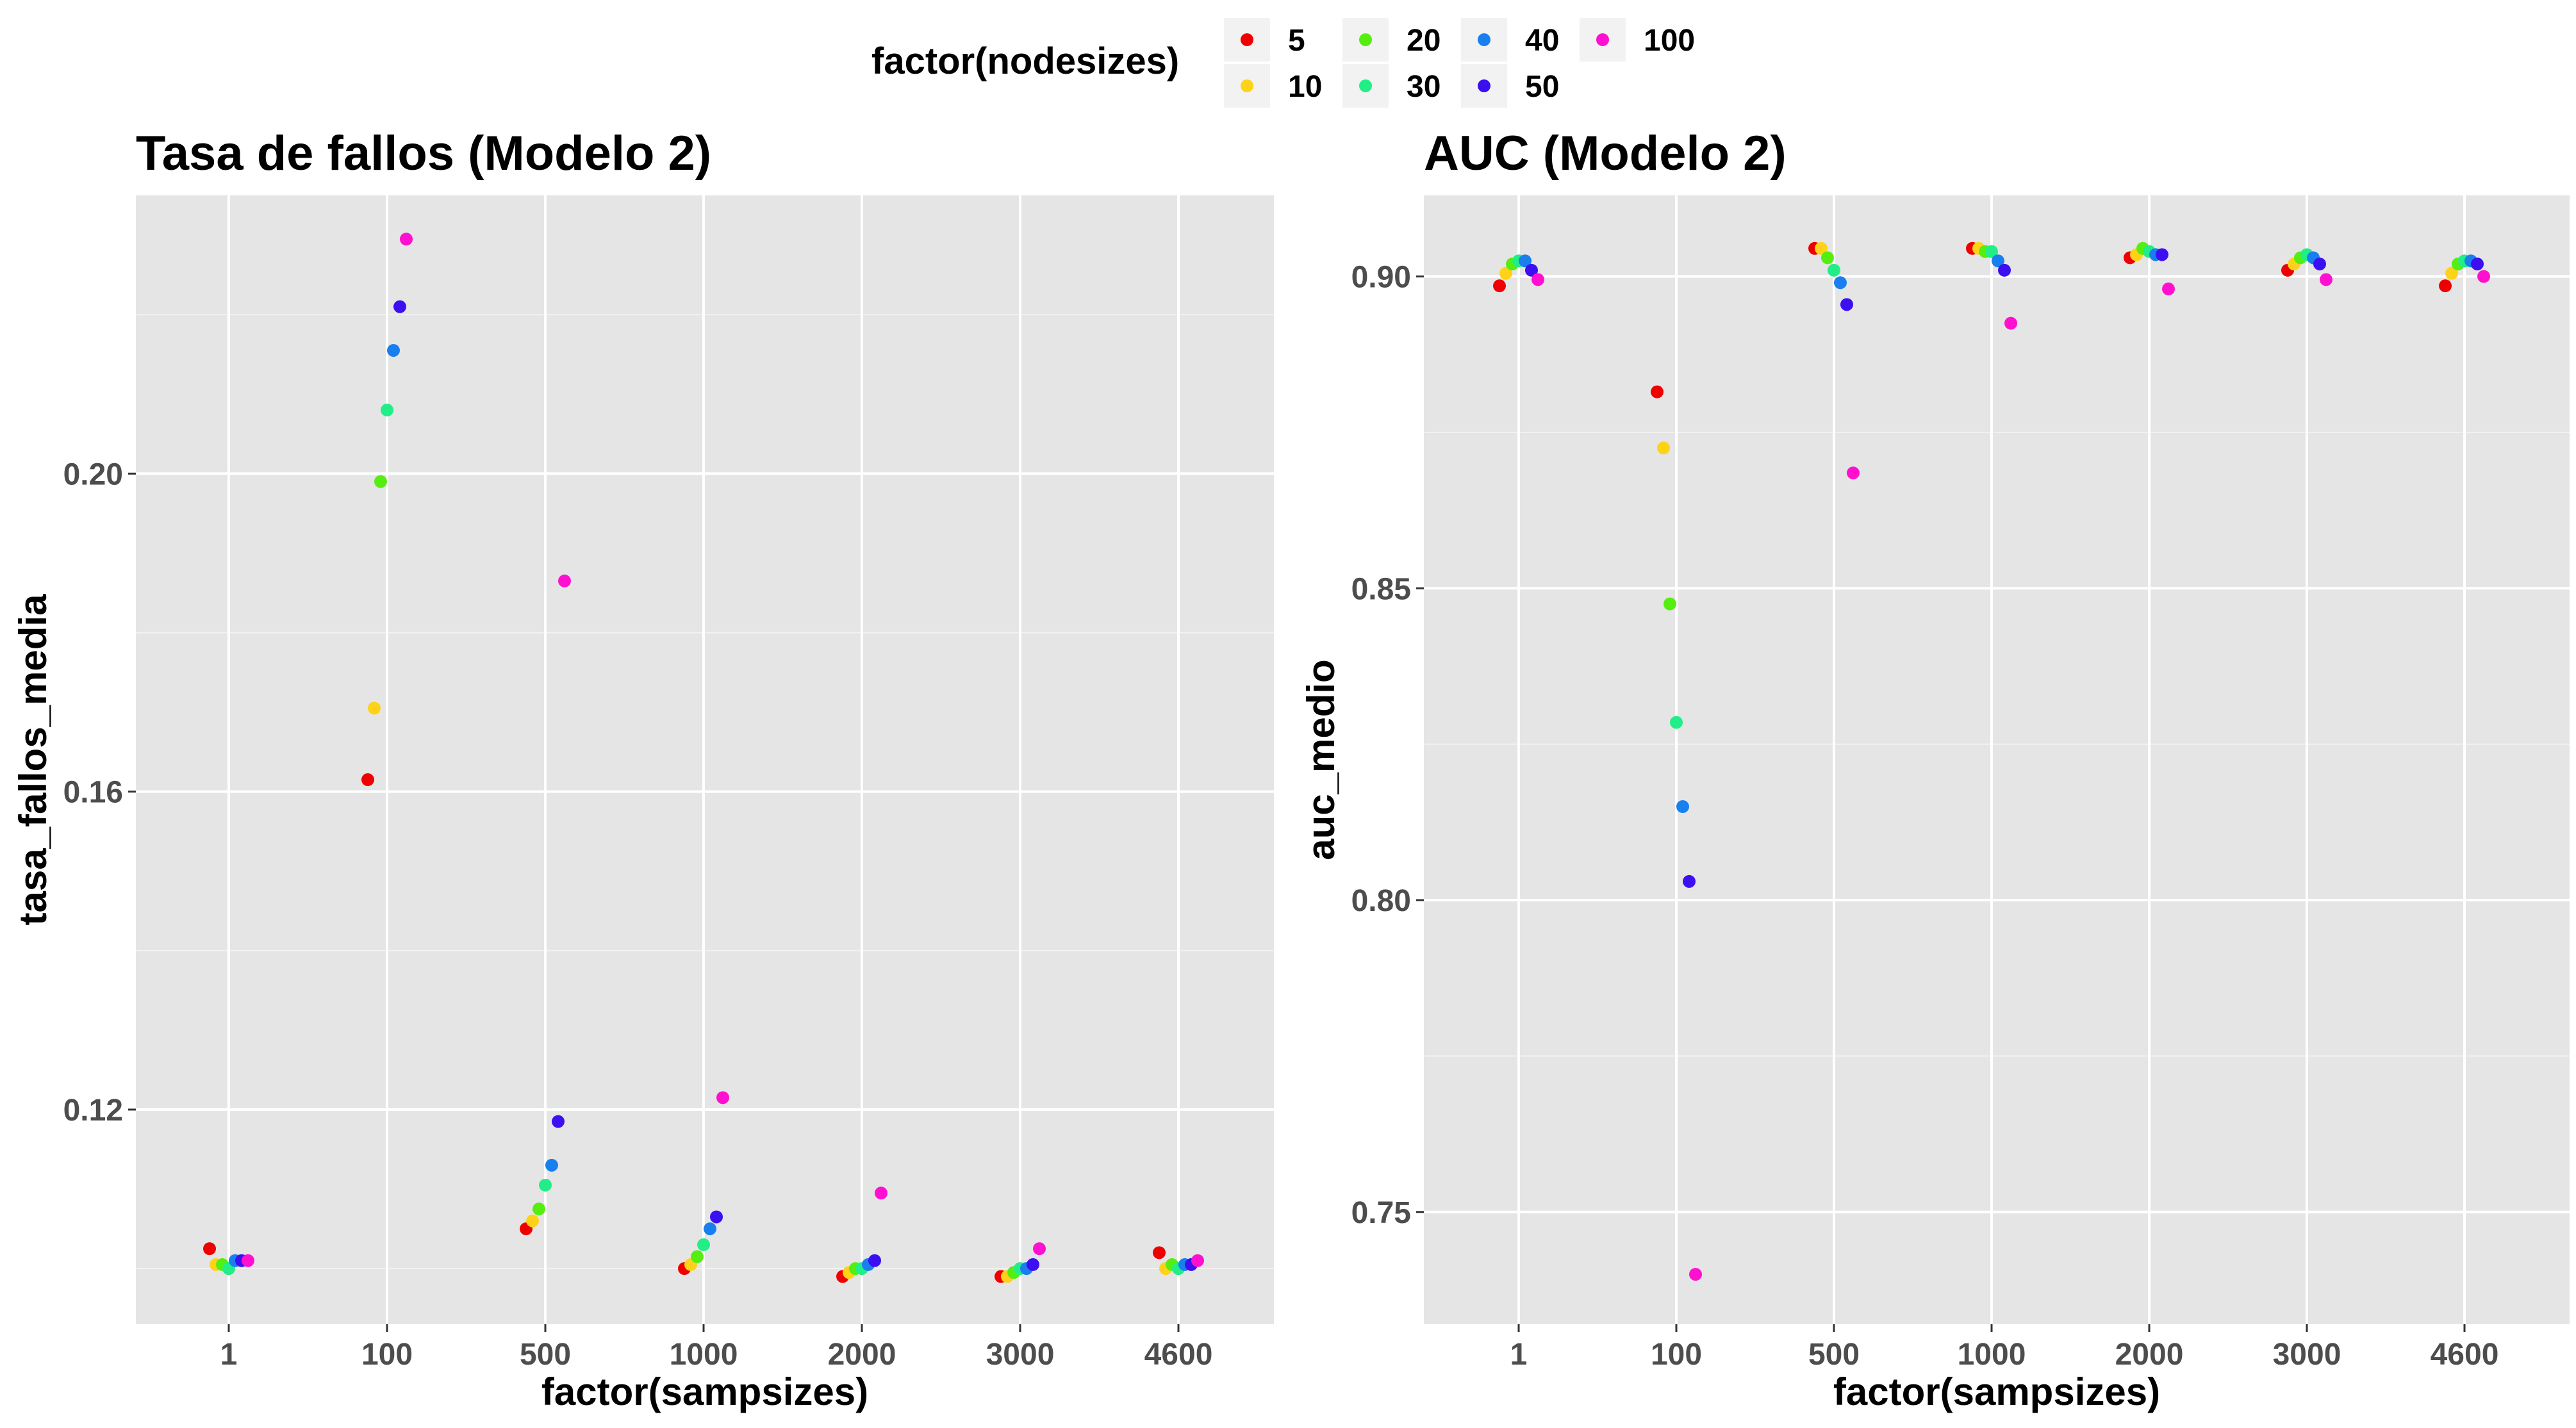  Describe the element at coordinates (1296, 41) in the screenshot. I see `legend-label-5: 5` at that location.